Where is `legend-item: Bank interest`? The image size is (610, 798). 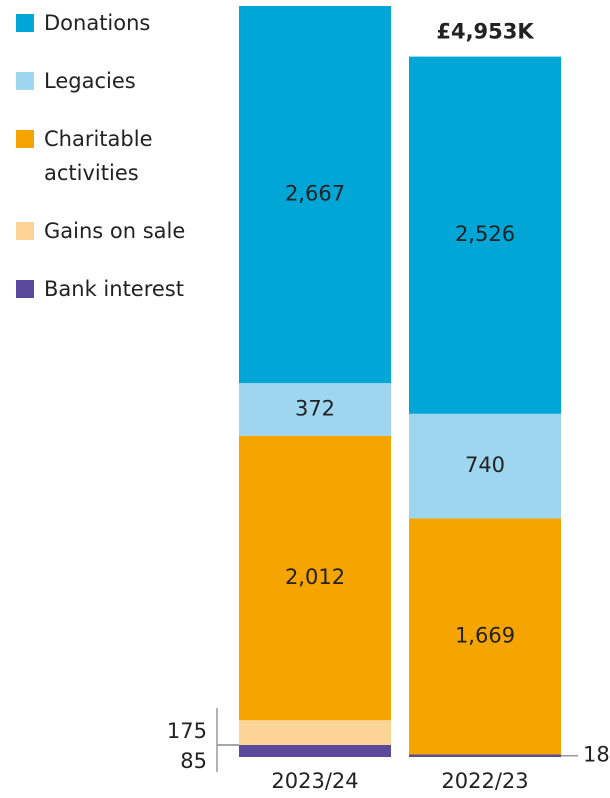 legend-item: Bank interest is located at coordinates (116, 289).